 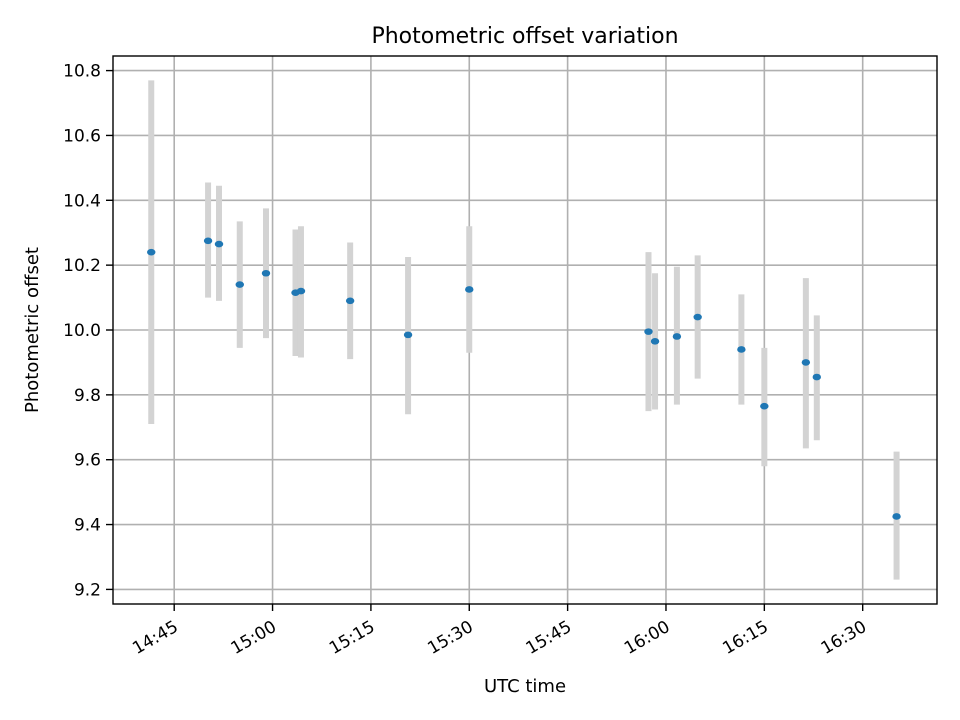 I want to click on x-axis-label: UTC time, so click(x=525, y=686).